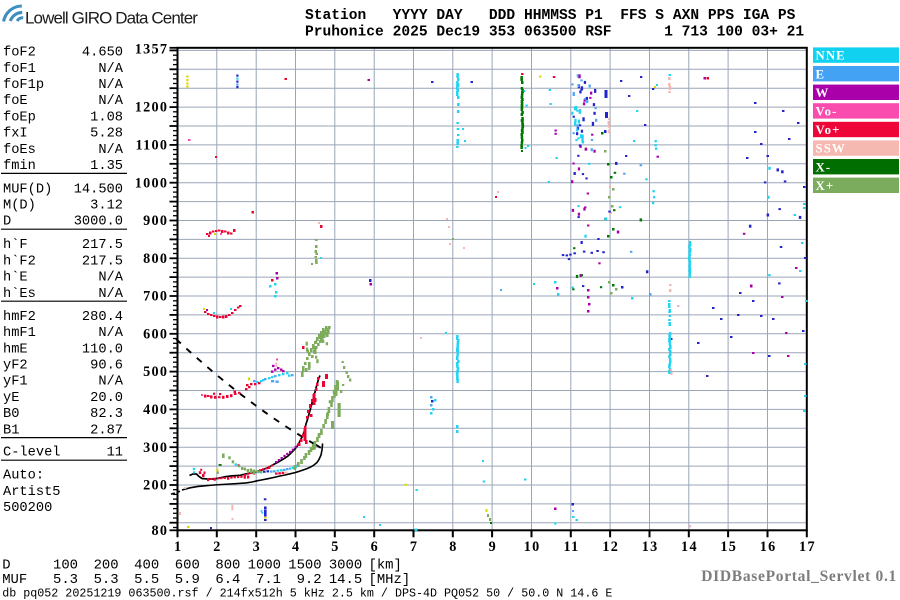 This screenshot has width=900, height=600. I want to click on svg-text: h`F2, so click(19, 261).